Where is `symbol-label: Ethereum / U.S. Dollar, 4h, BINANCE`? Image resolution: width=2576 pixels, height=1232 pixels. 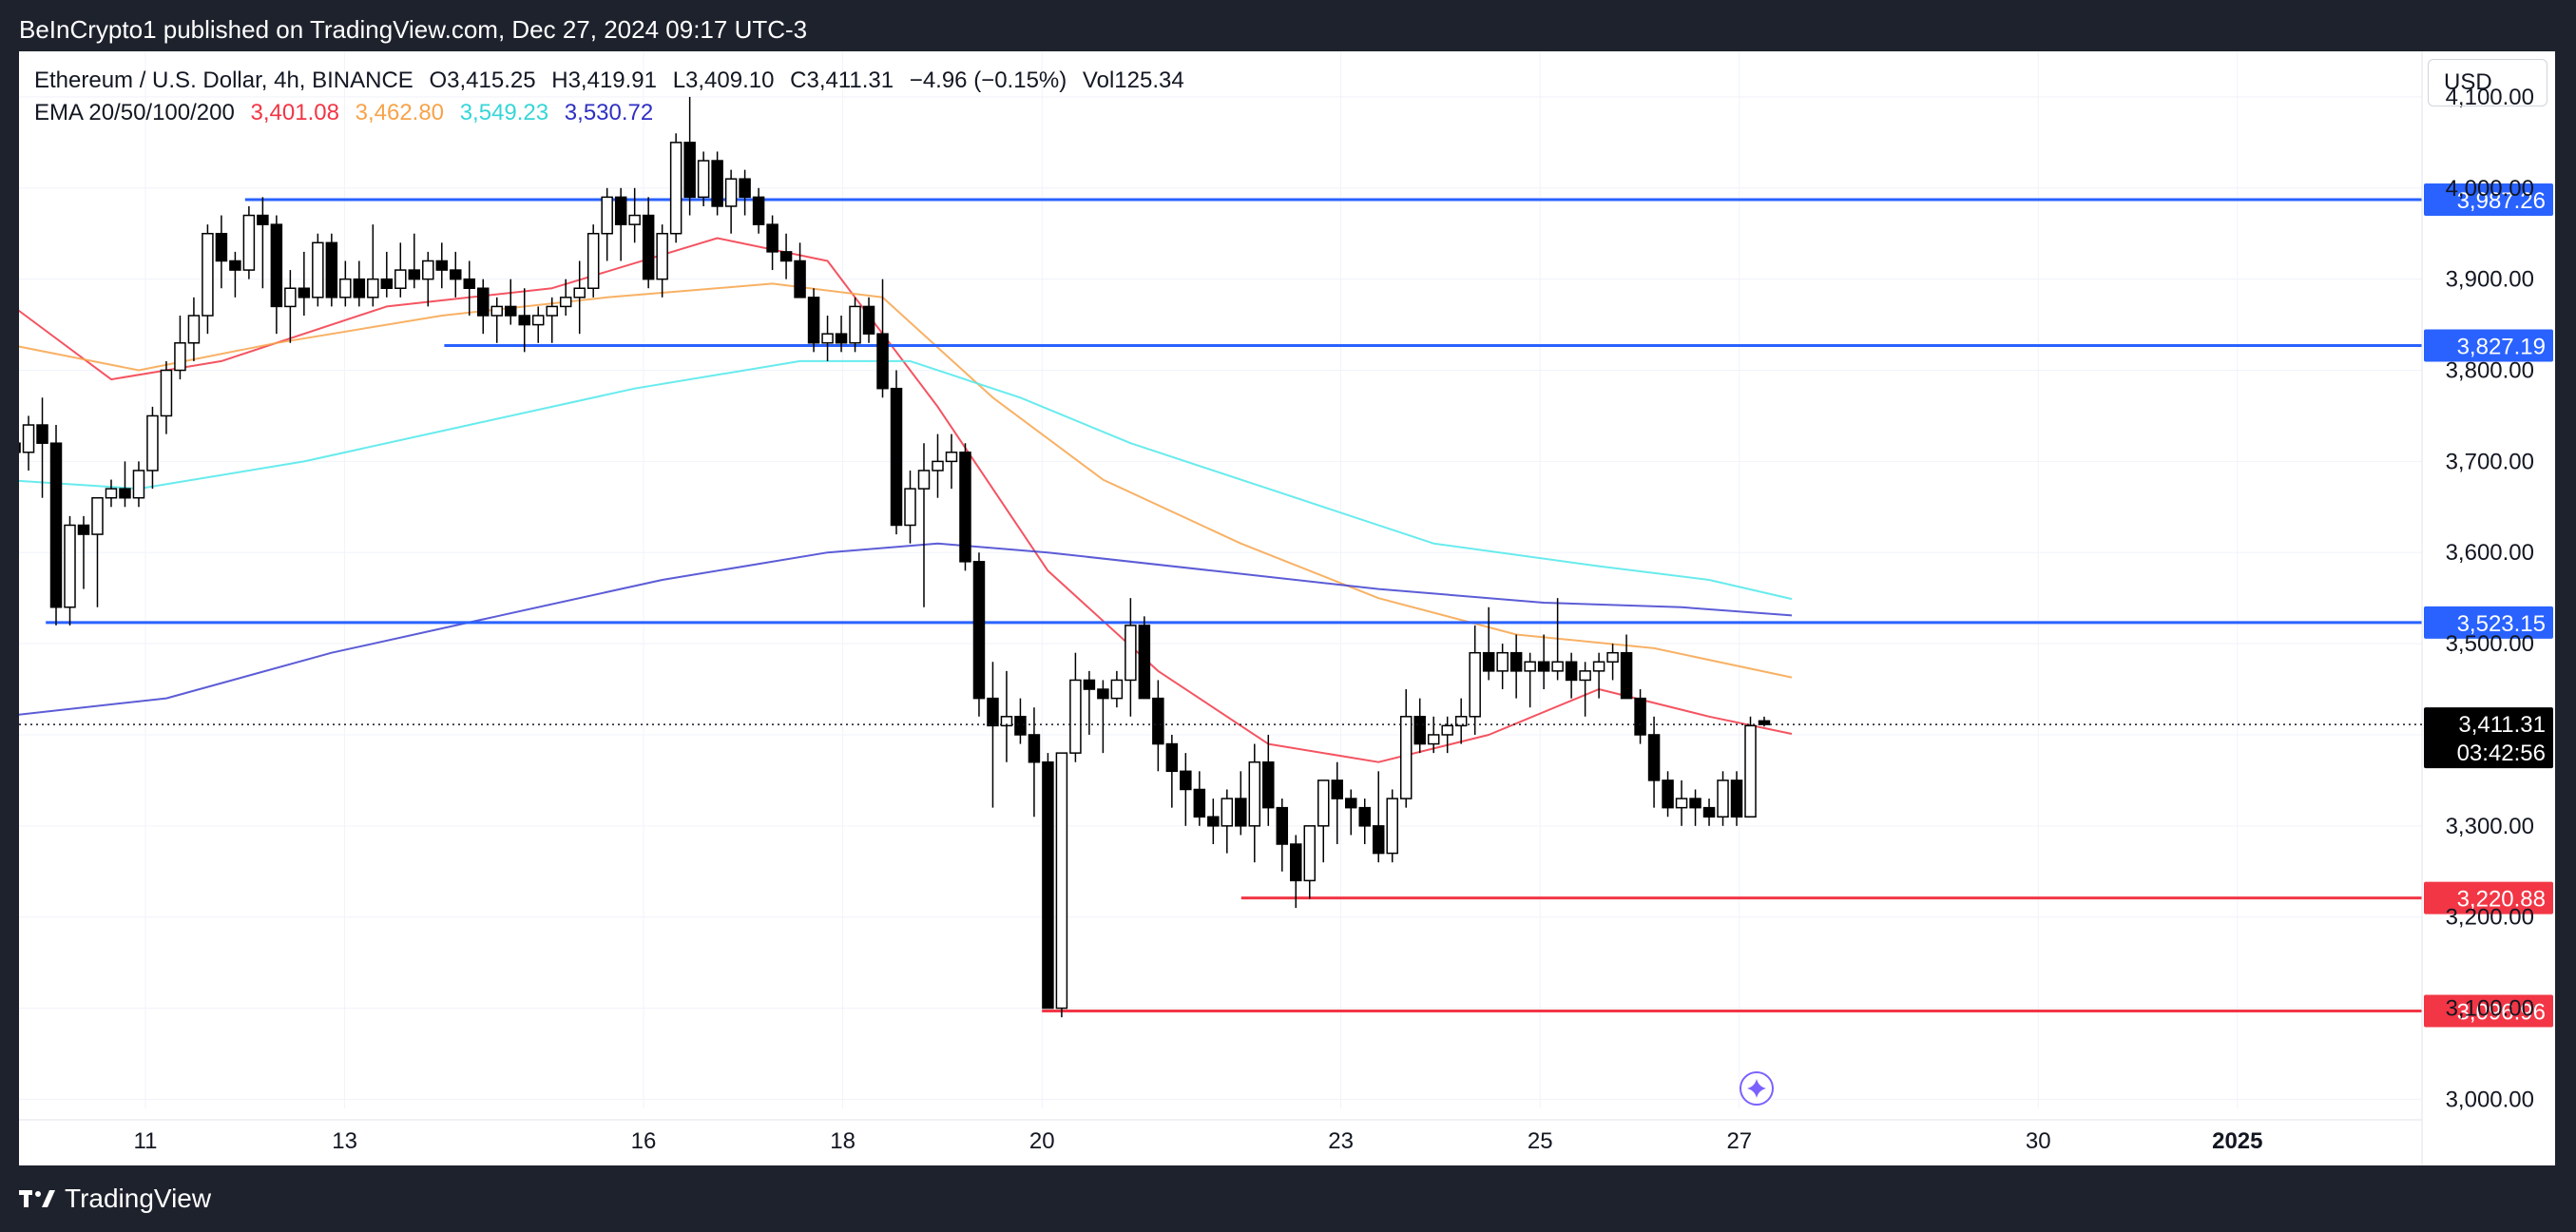
symbol-label: Ethereum / U.S. Dollar, 4h, BINANCE is located at coordinates (223, 80).